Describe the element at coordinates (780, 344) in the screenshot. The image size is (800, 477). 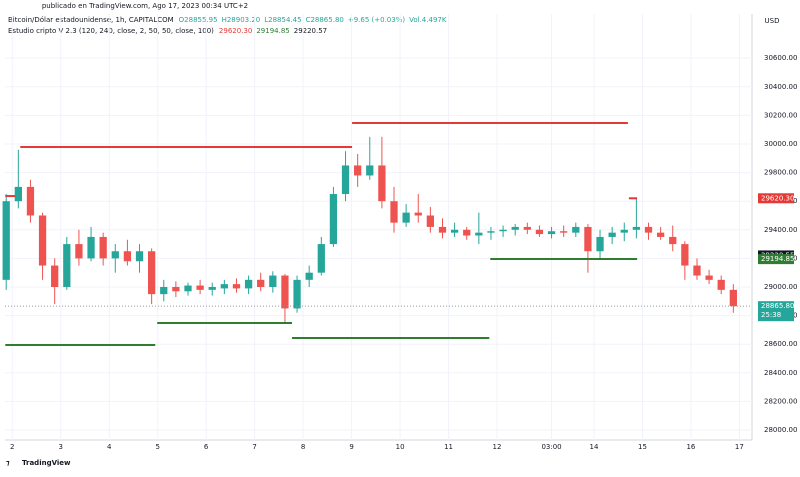
I see `y-tick-label: 28600.00` at that location.